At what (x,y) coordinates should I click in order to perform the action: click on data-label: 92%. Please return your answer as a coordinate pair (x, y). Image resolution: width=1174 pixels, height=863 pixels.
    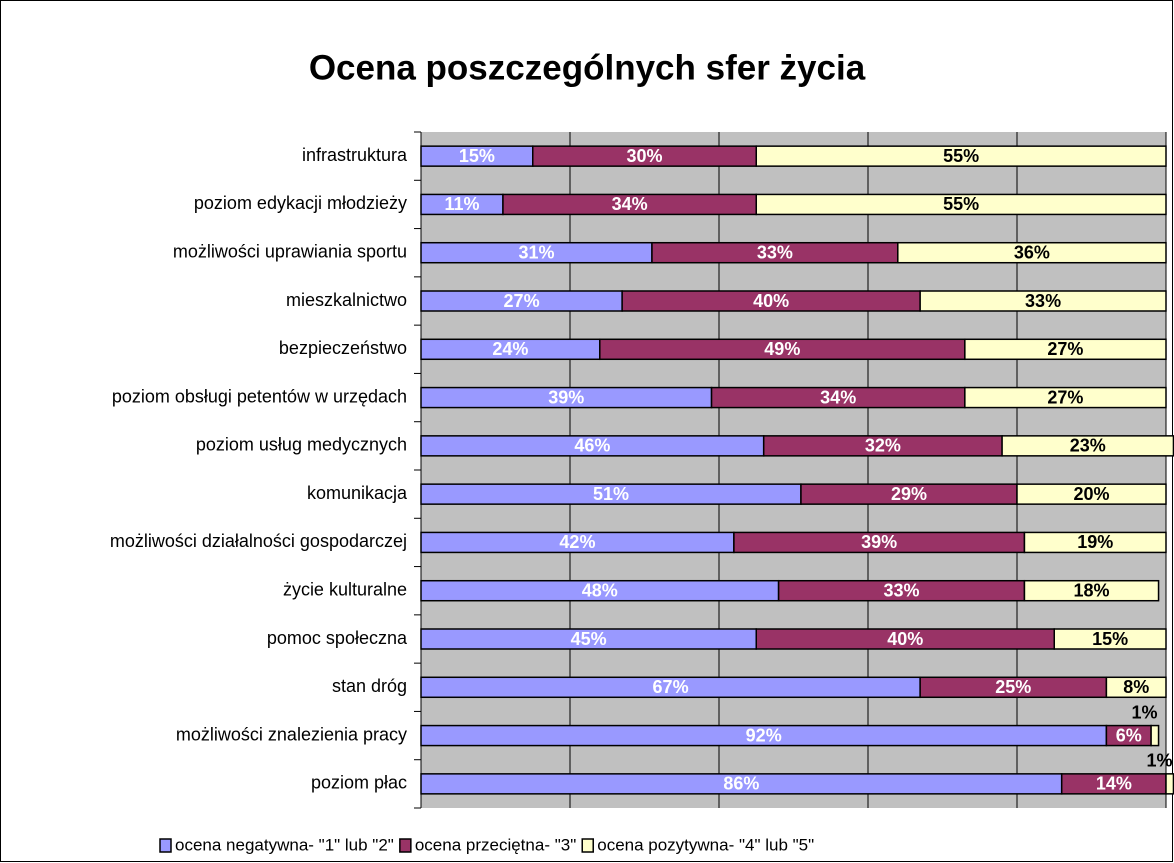
    Looking at the image, I should click on (764, 735).